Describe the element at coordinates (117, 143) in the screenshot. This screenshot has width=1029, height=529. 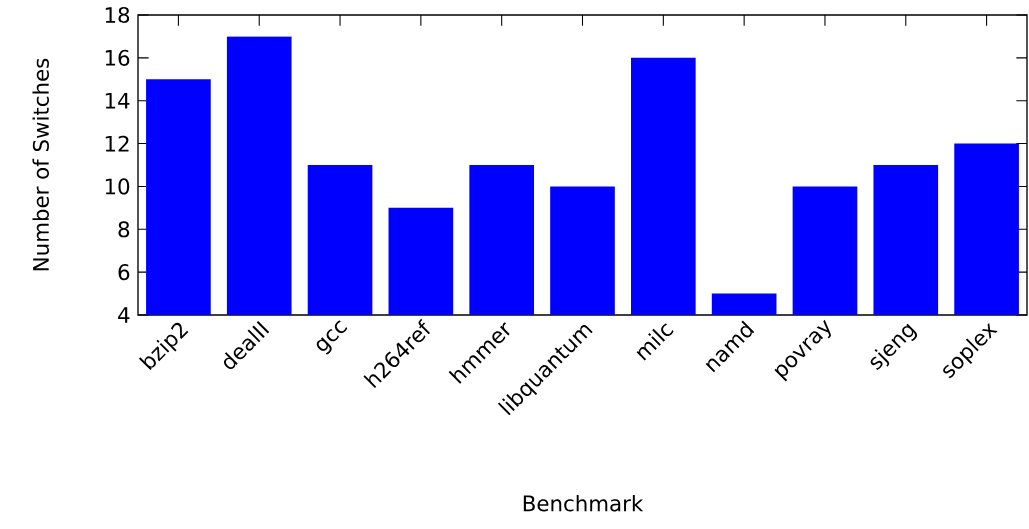
I see `y-tick-label: 12` at that location.